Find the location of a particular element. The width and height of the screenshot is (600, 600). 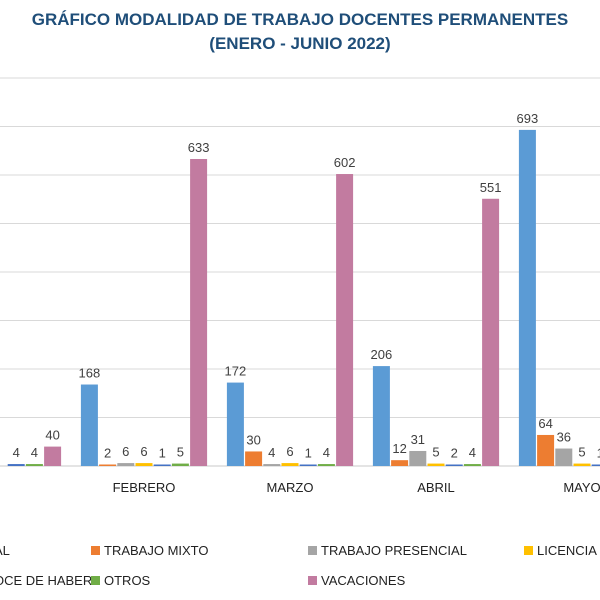

data-label: 206 is located at coordinates (382, 354).